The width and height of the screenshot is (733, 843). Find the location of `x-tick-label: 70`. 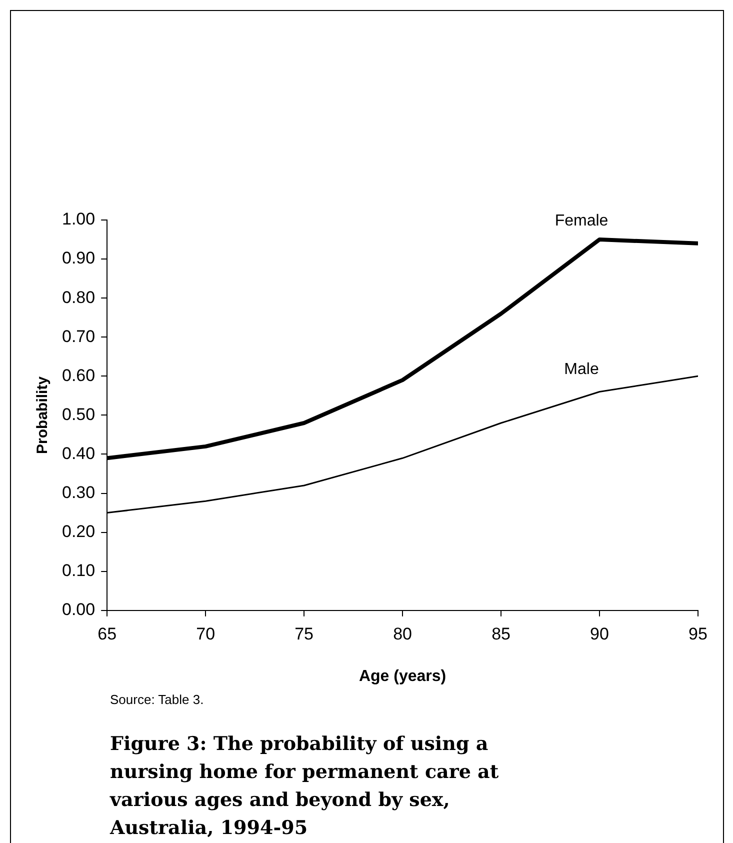

x-tick-label: 70 is located at coordinates (206, 634).